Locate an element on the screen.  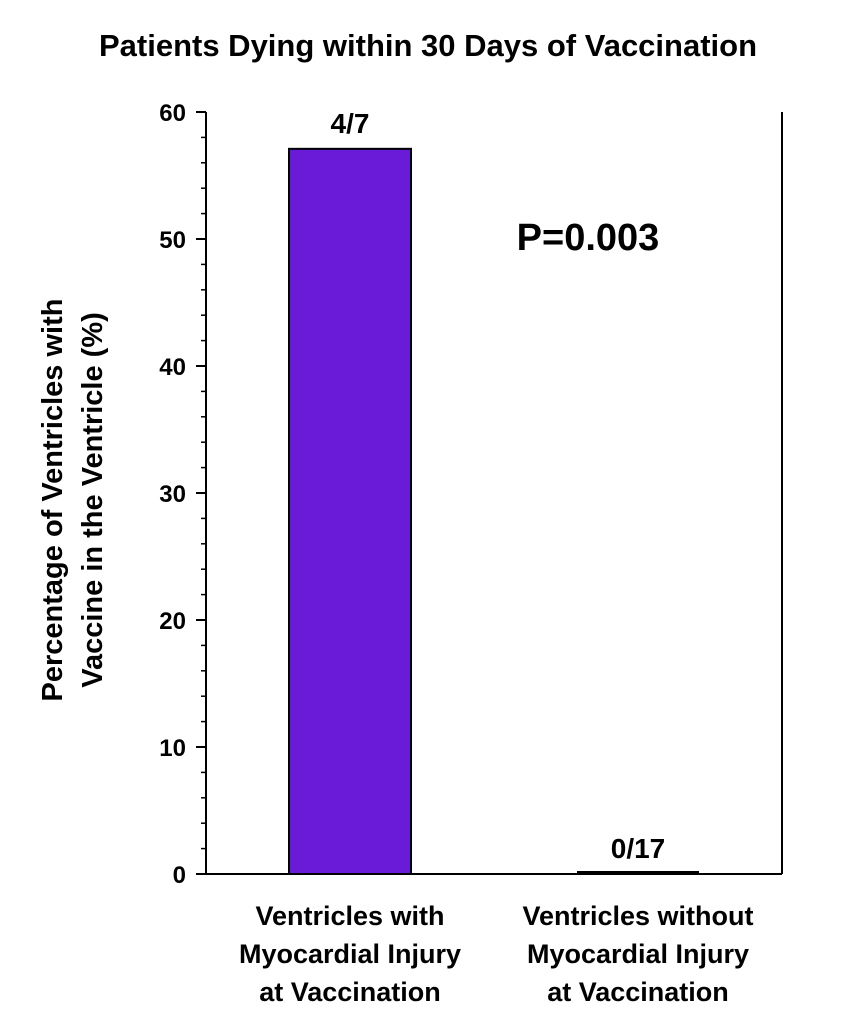
y-axis-label-line-1: Percentage of Ventricles with is located at coordinates (53, 500).